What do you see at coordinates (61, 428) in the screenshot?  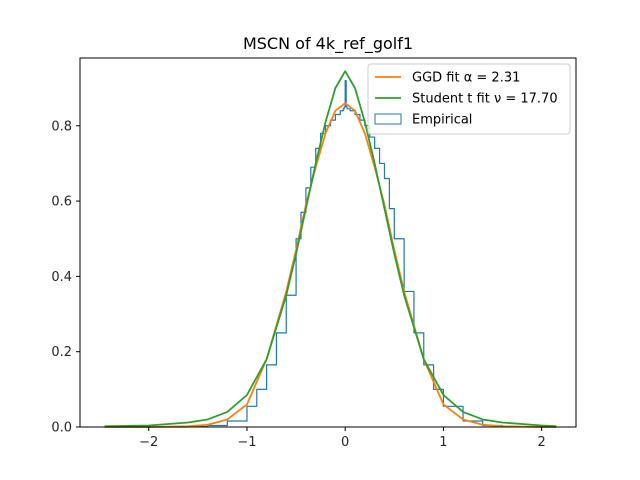 I see `y-tick-label: 0.0` at bounding box center [61, 428].